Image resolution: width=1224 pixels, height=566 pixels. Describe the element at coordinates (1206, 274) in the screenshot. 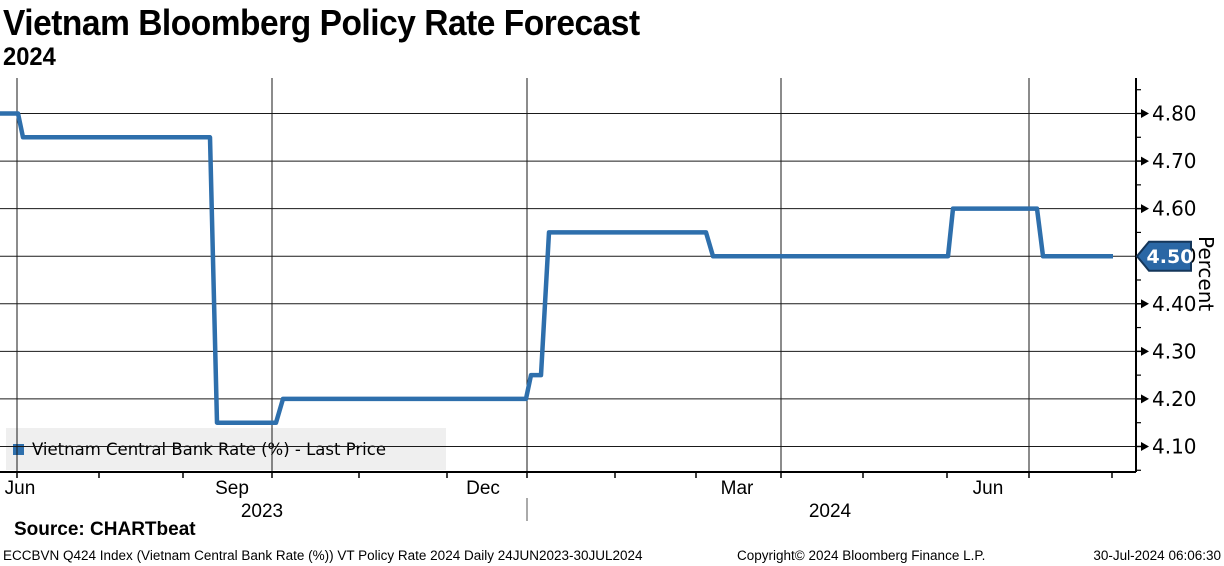

I see `y-axis-title: Percent` at that location.